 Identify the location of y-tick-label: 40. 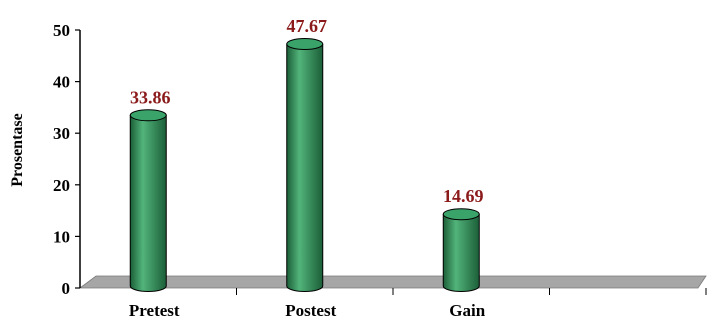
(61, 82).